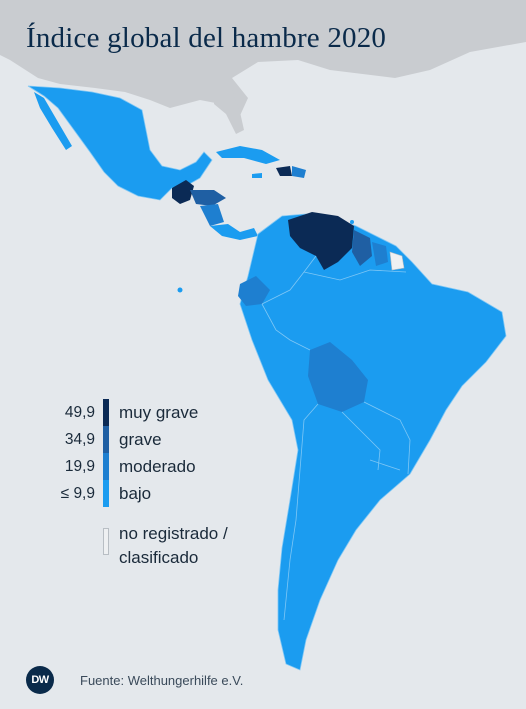 This screenshot has height=709, width=526. Describe the element at coordinates (257, 175) in the screenshot. I see `jamaica` at that location.